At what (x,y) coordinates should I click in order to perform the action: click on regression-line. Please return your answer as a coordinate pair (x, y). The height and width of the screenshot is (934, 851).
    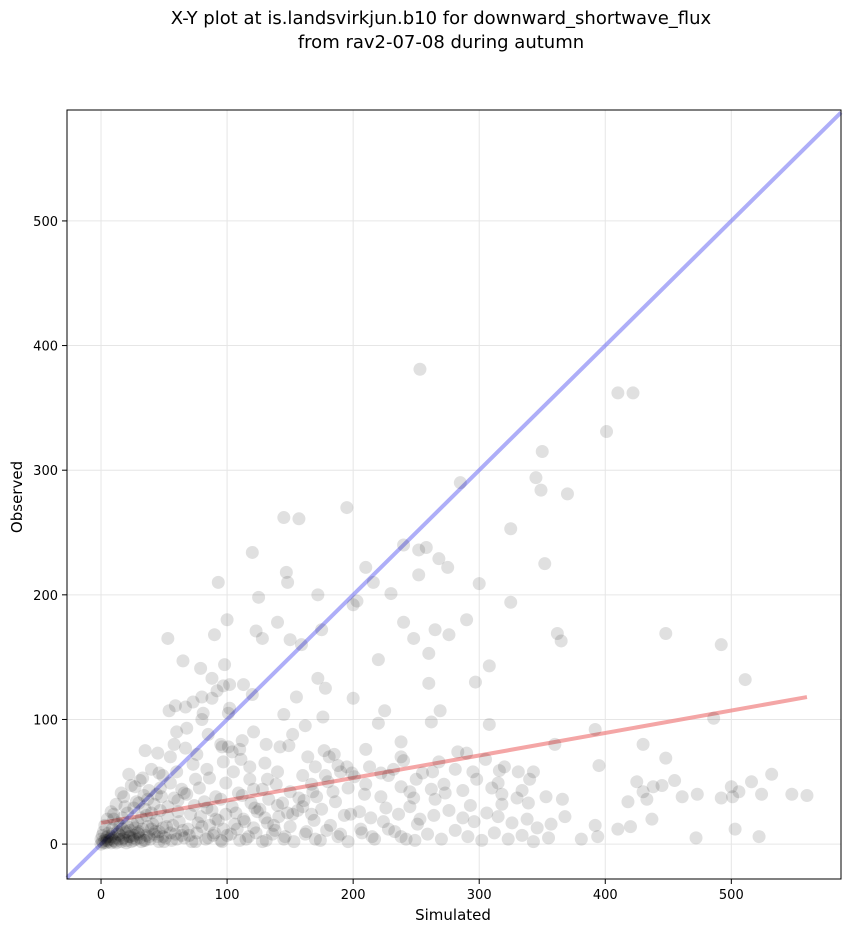
    Looking at the image, I should click on (454, 760).